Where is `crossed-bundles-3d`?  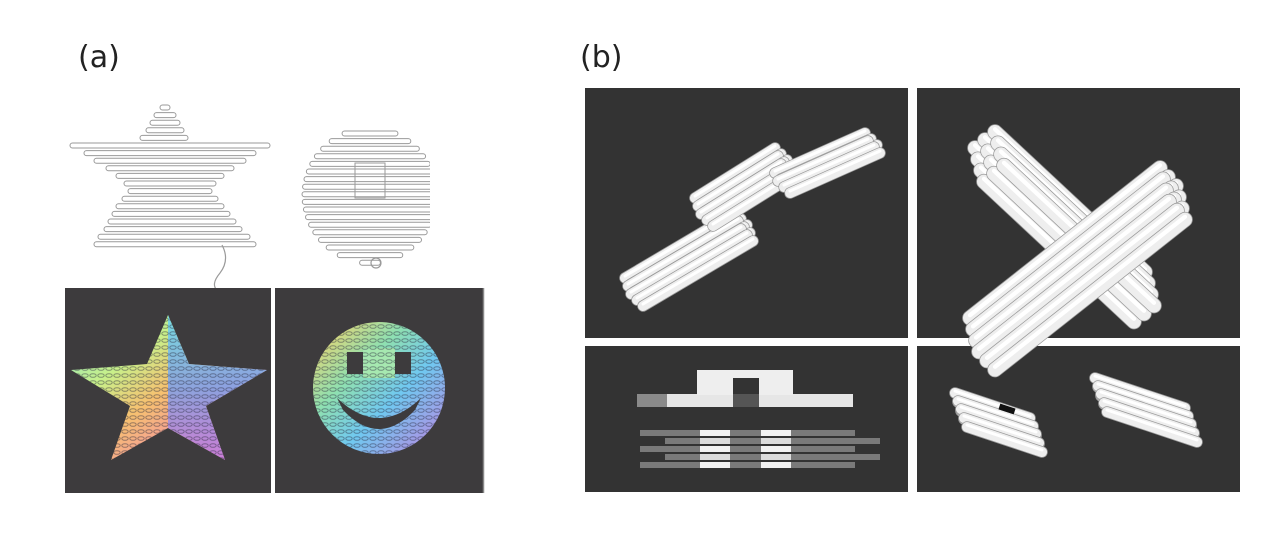 crossed-bundles-3d is located at coordinates (1077, 251).